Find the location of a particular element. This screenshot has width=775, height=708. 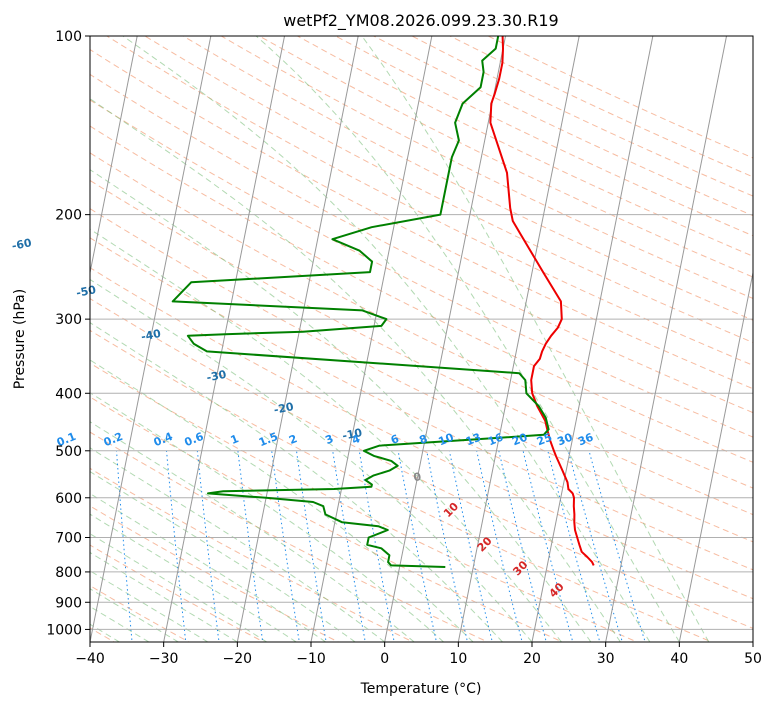

y-tick-label: 900 is located at coordinates (68, 603).